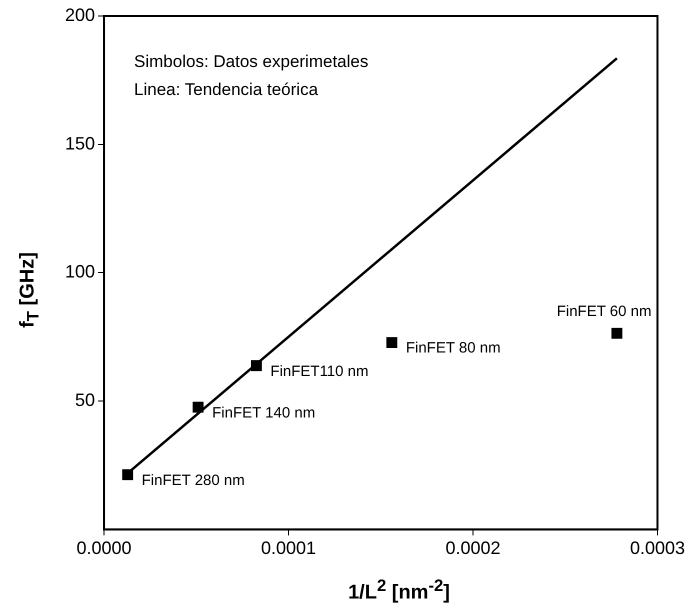 The image size is (688, 611). I want to click on annotation: FinFET 280 nm, so click(193, 480).